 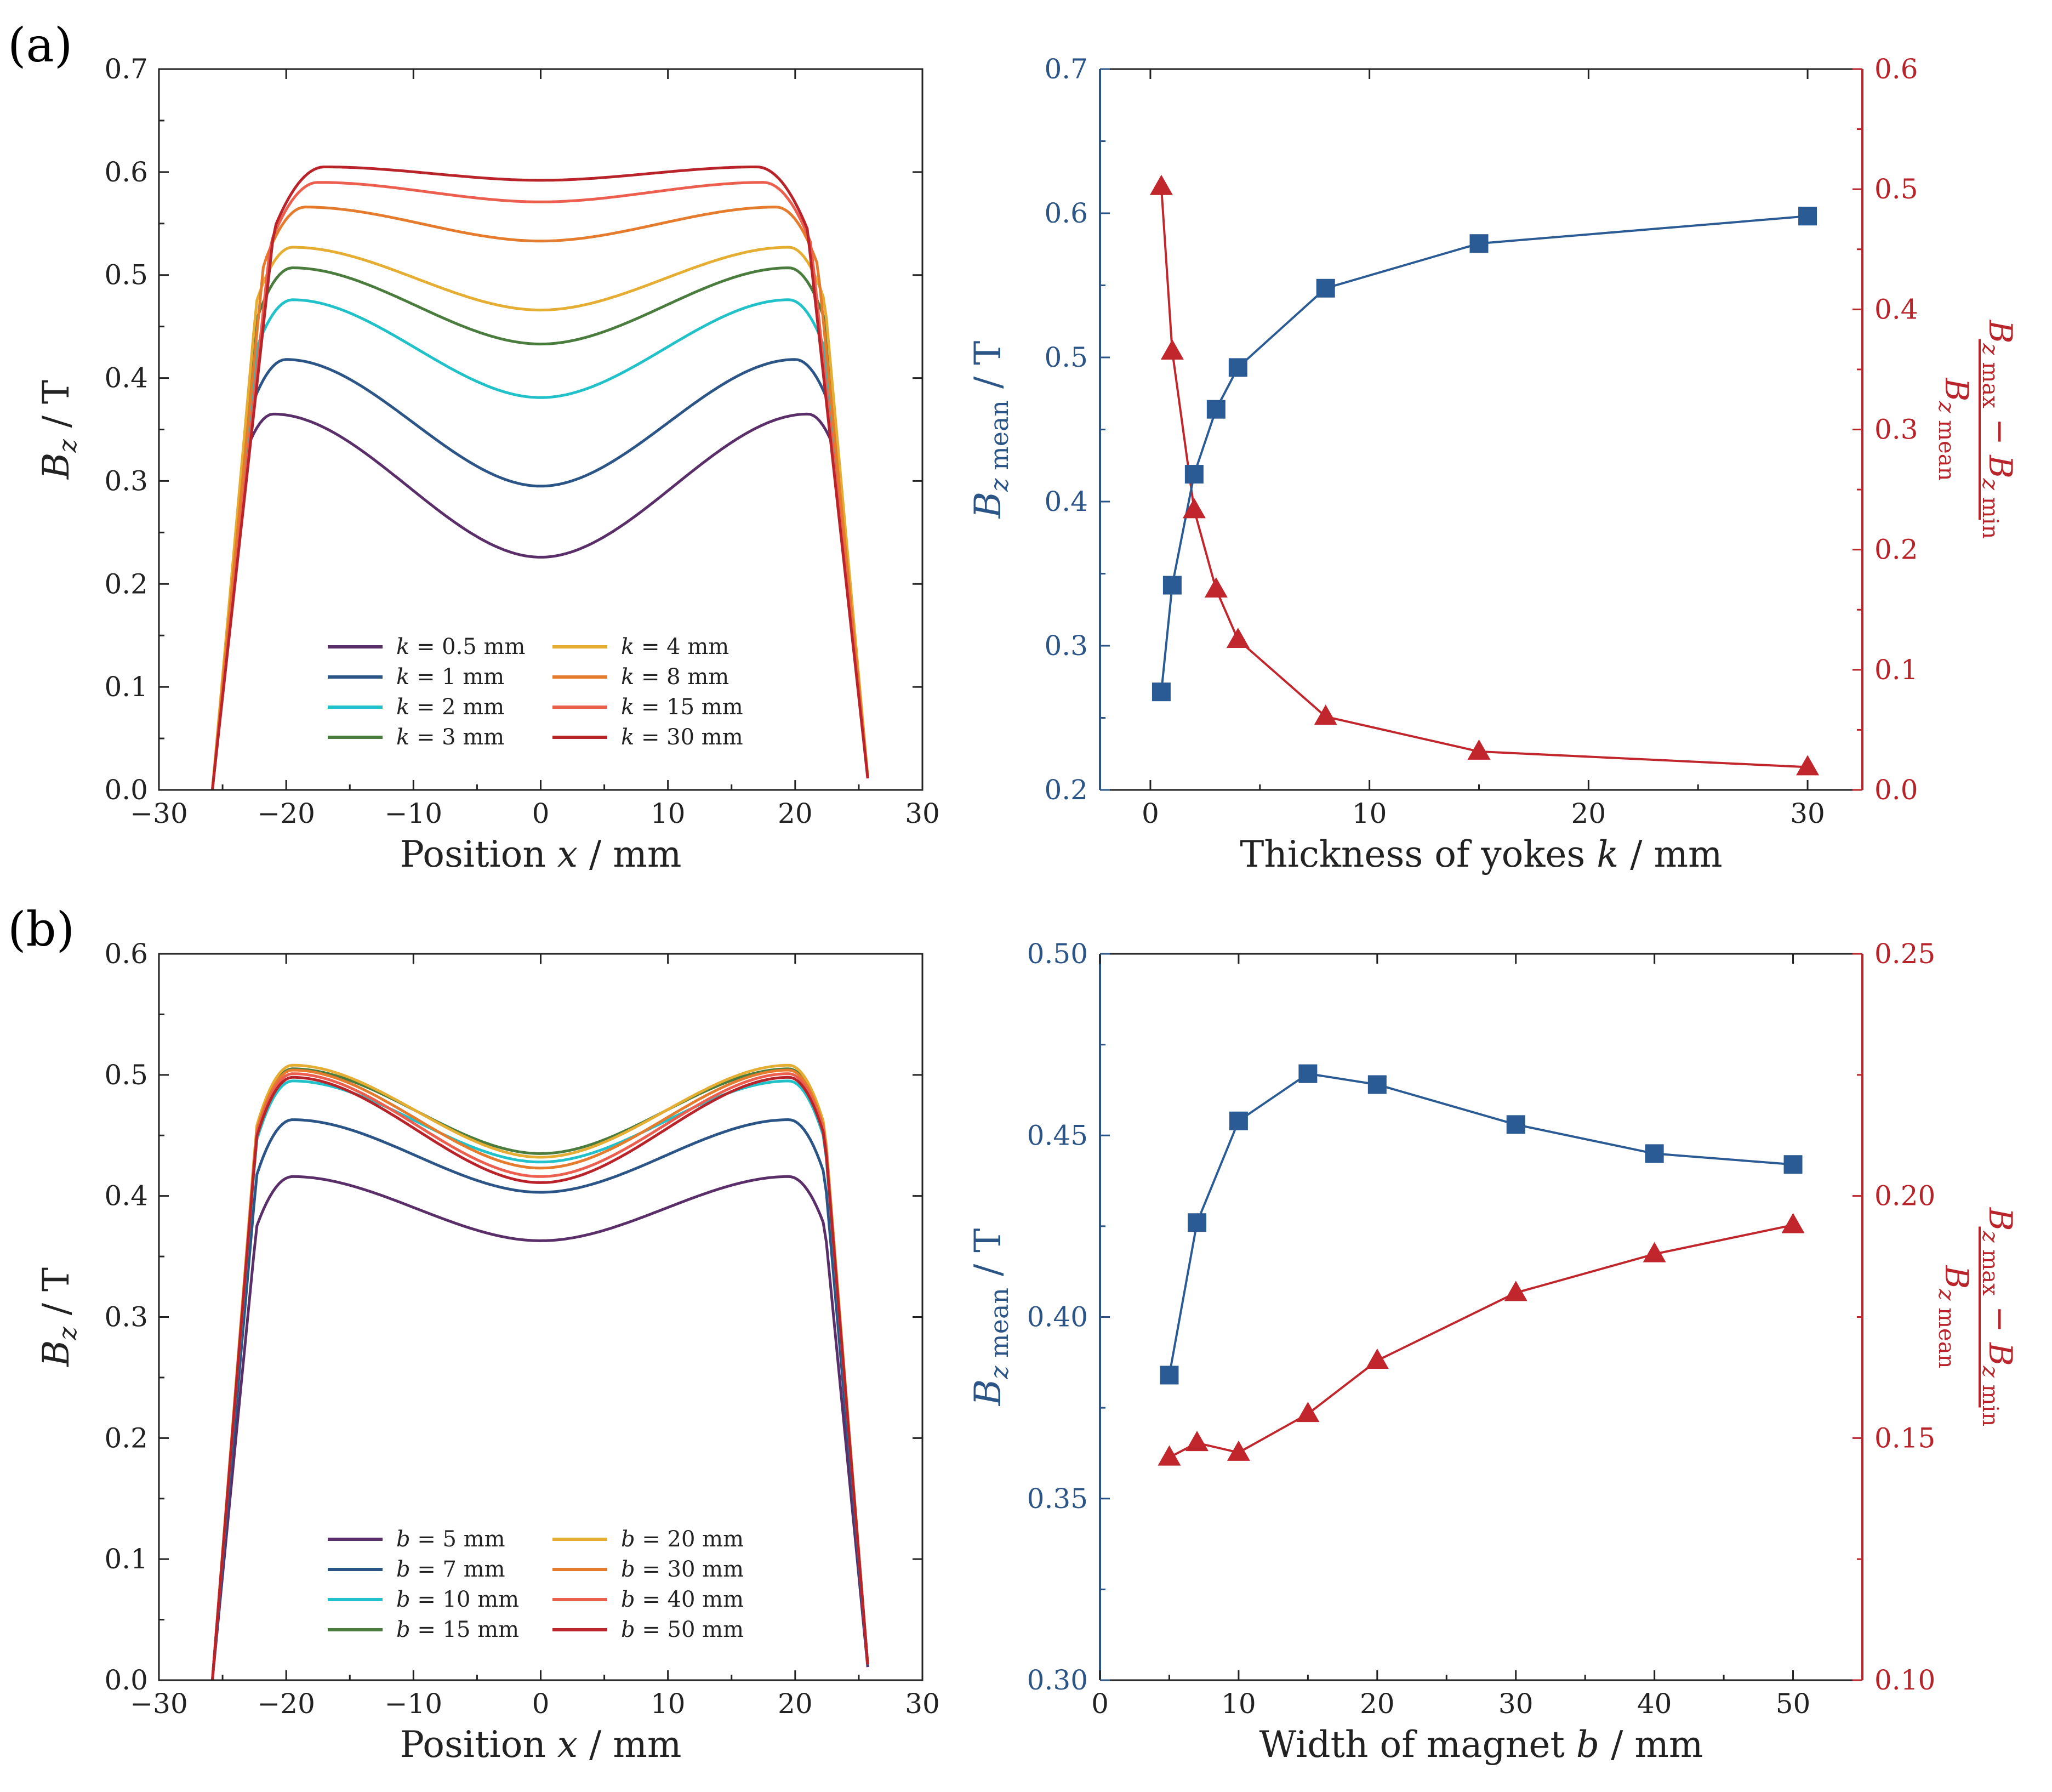 I want to click on x-axis-title: Width of magnet b / mm, so click(x=1481, y=1744).